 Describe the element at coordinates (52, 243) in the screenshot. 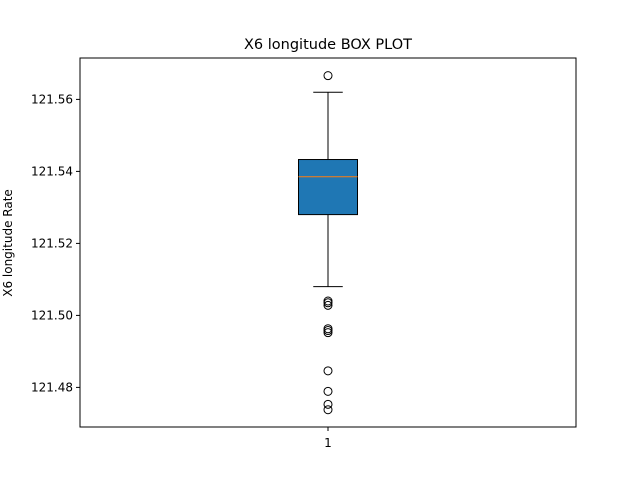

I see `y-tick-label: 121.52` at that location.